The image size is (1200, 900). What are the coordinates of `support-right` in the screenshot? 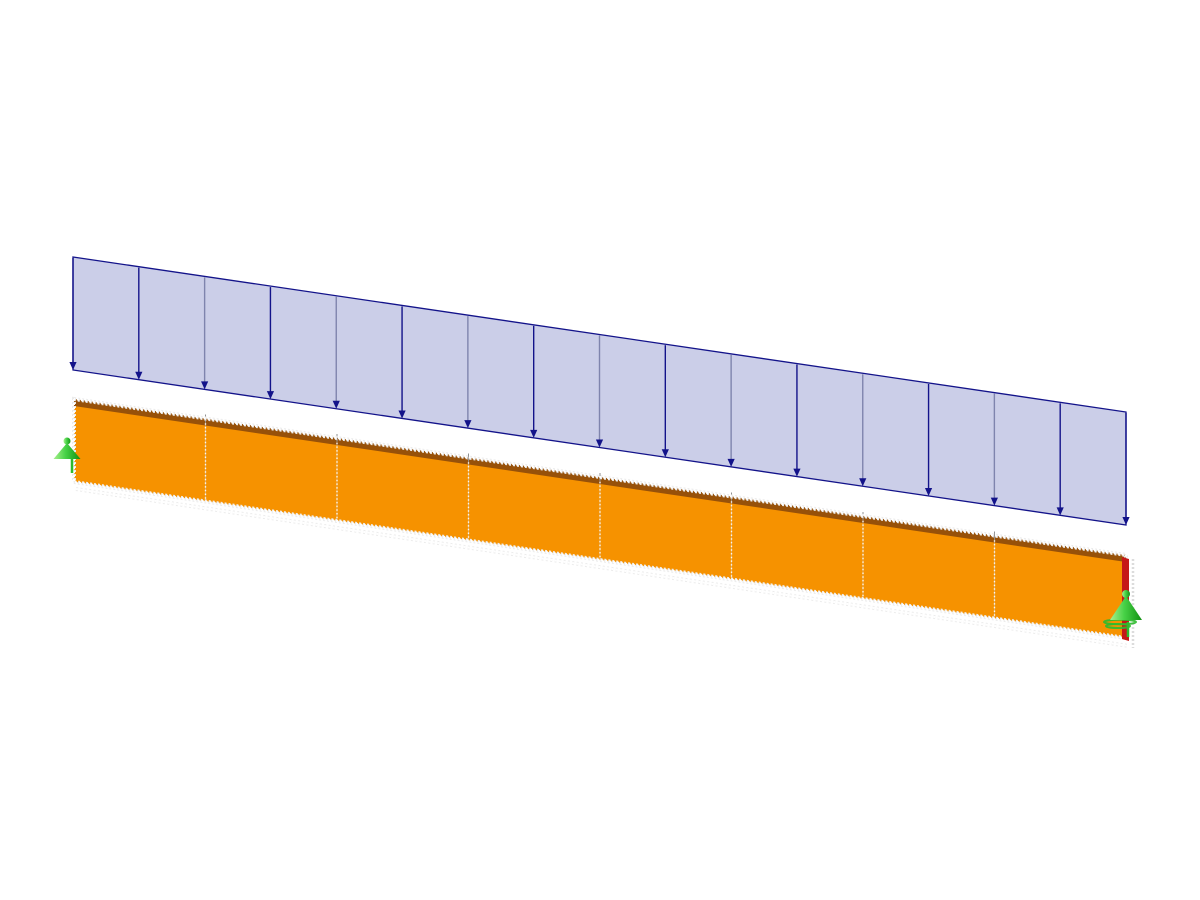 It's located at (1122, 613).